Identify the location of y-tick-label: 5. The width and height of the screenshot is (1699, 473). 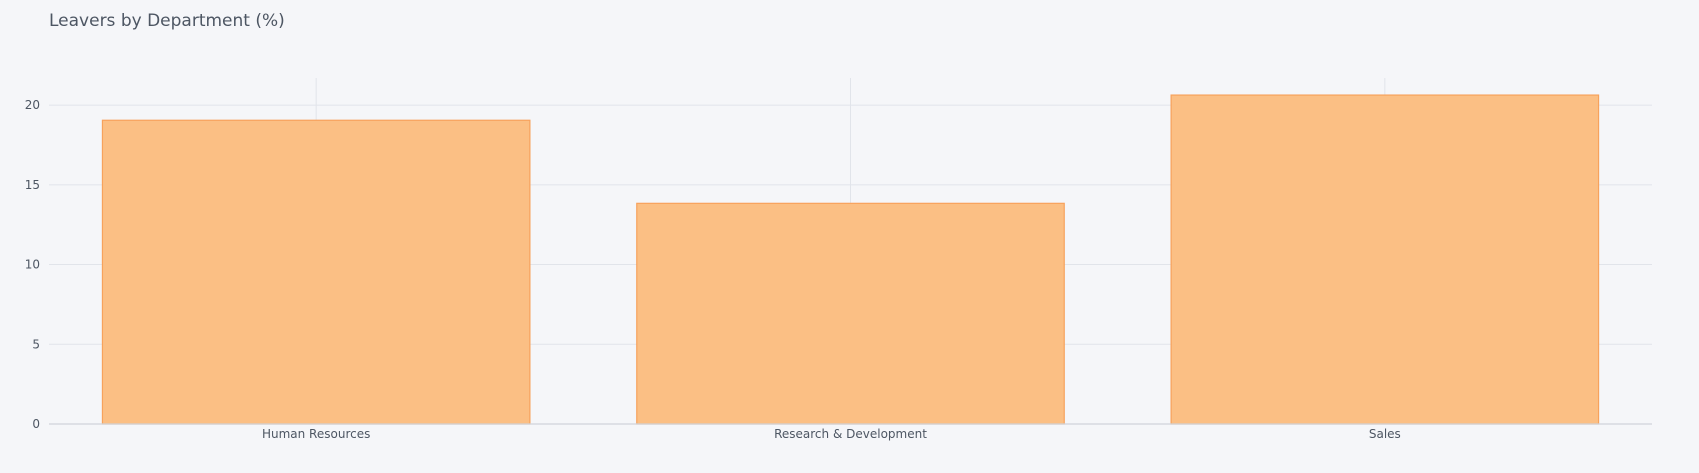
(36, 344).